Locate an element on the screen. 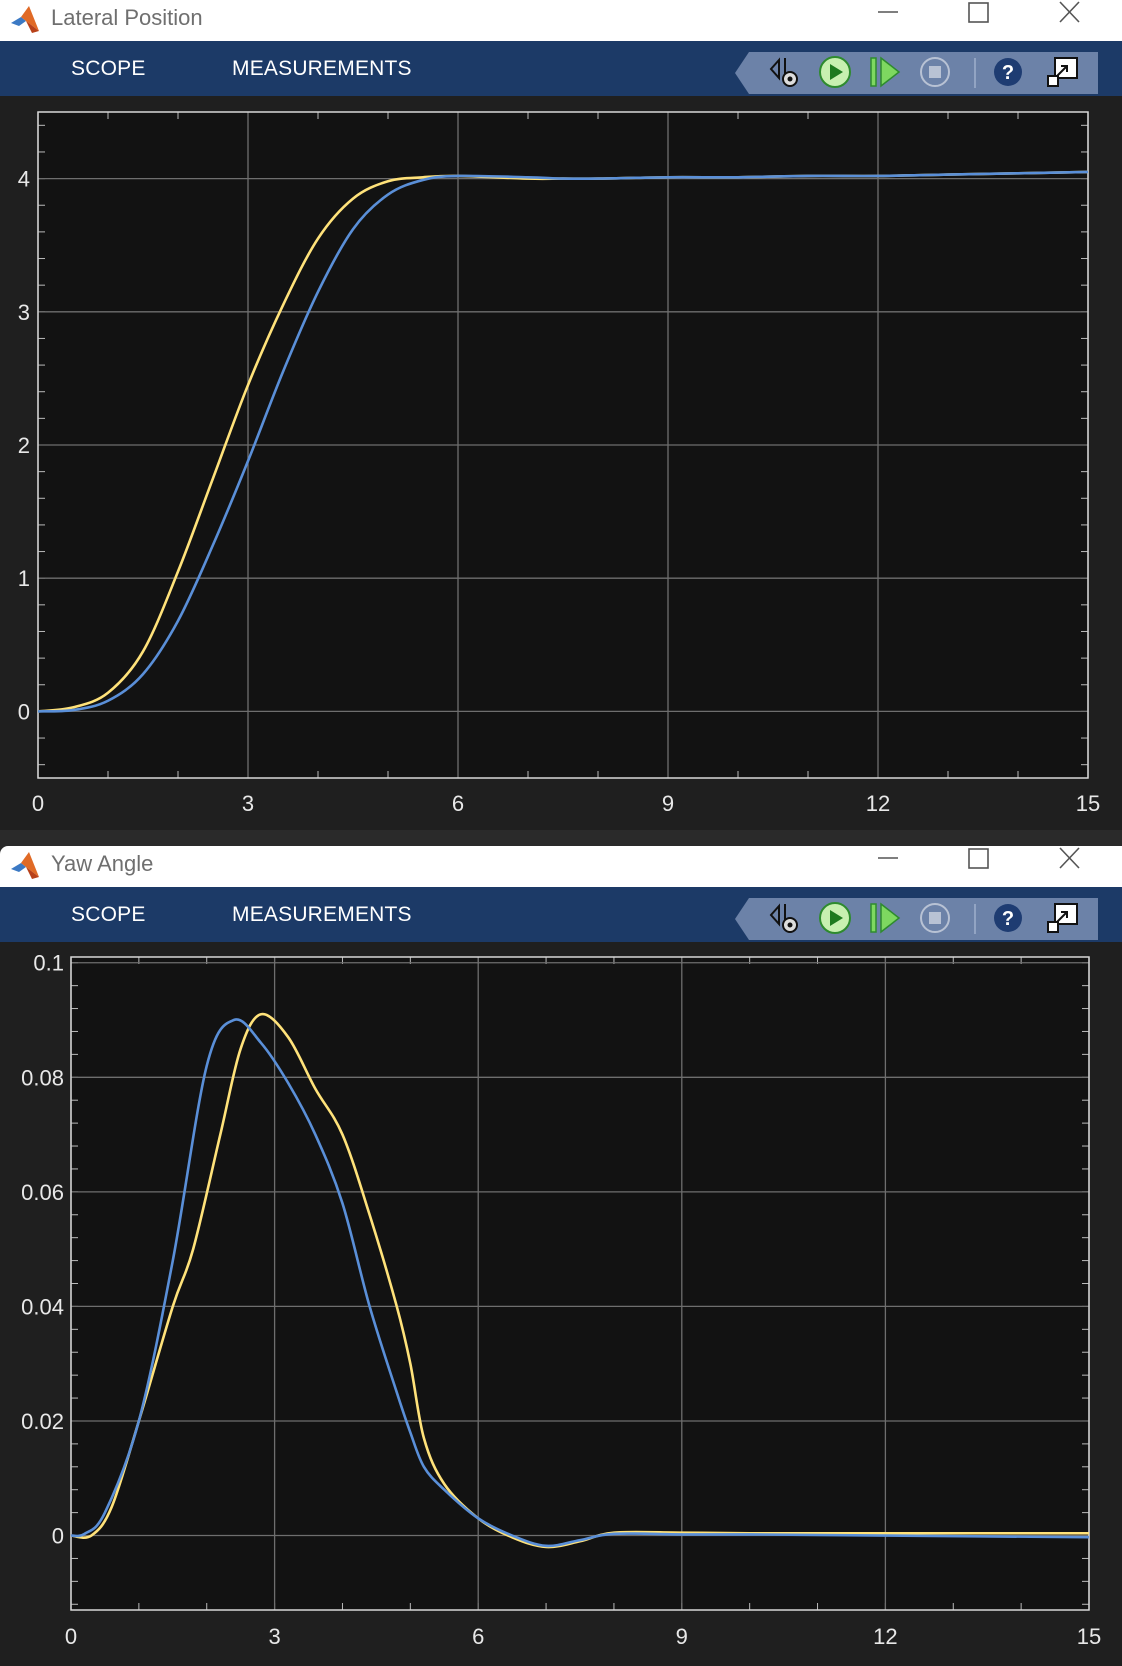 The height and width of the screenshot is (1666, 1122). title-bar: Lateral Position is located at coordinates (561, 20).